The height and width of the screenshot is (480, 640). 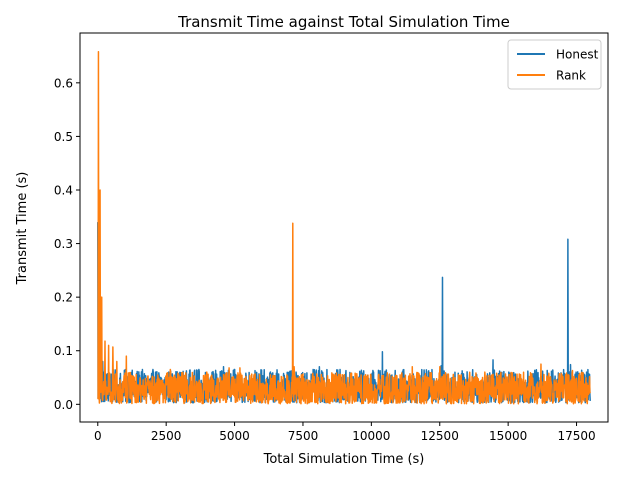 What do you see at coordinates (234, 436) in the screenshot?
I see `x-tick-label: 5000` at bounding box center [234, 436].